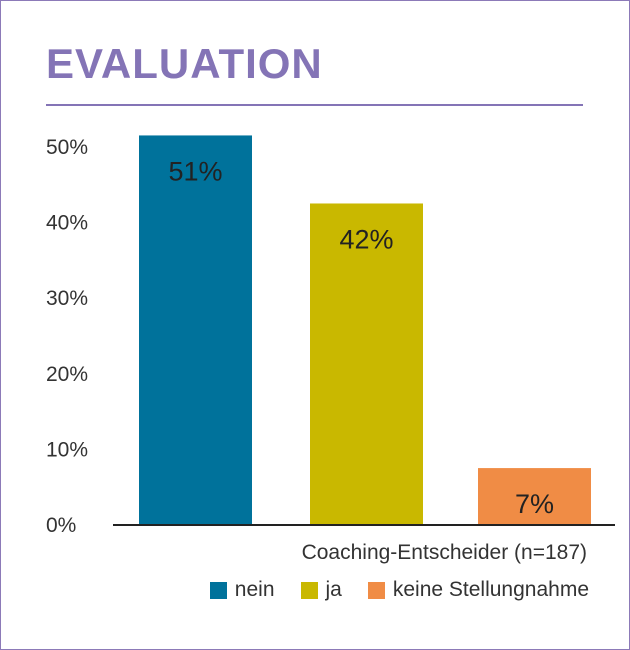 The image size is (630, 650). I want to click on y-tick-label: 0%, so click(61, 525).